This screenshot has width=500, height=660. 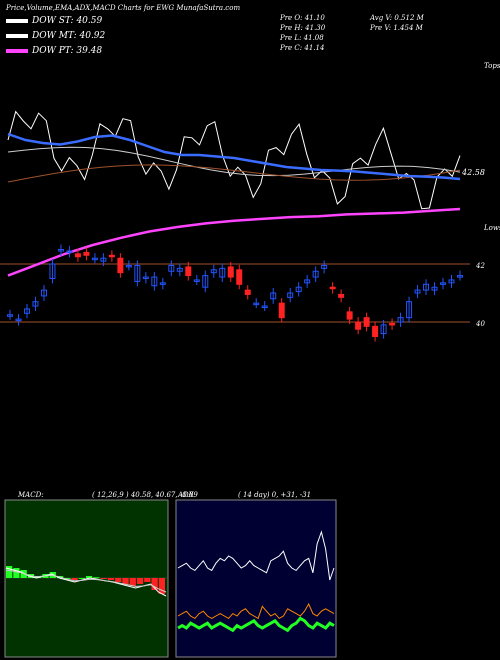 What do you see at coordinates (256, 555) in the screenshot?
I see `adx-line` at bounding box center [256, 555].